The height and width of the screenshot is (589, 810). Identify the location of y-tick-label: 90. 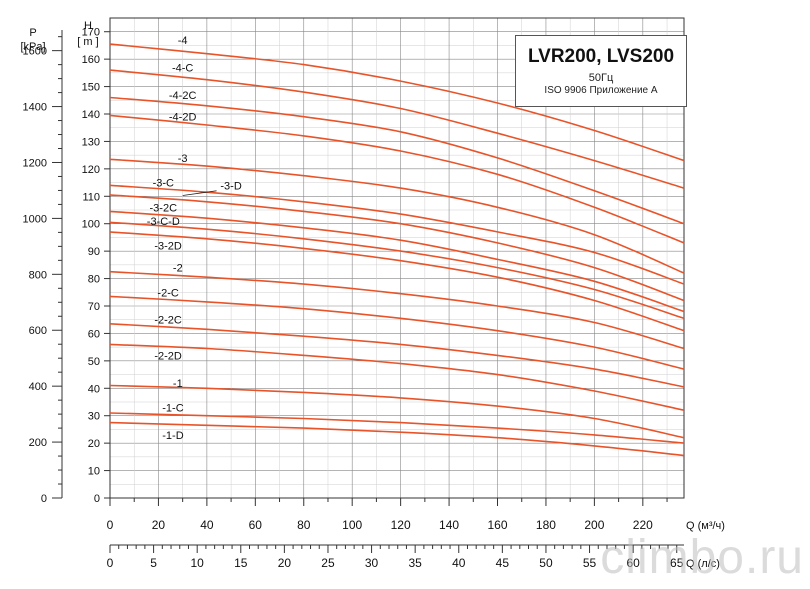
(94, 252).